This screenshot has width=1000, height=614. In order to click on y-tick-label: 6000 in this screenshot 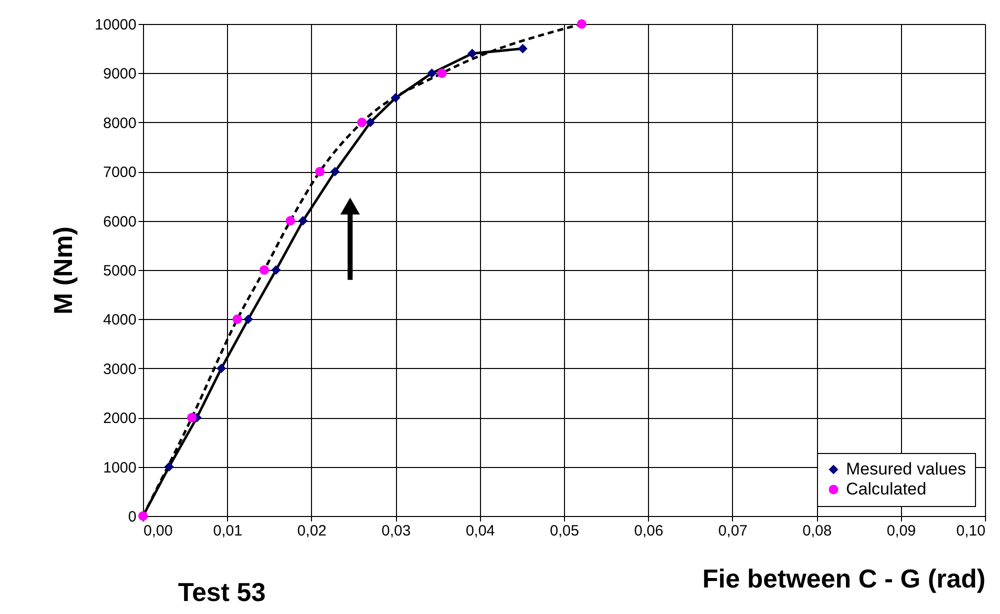, I will do `click(119, 221)`.